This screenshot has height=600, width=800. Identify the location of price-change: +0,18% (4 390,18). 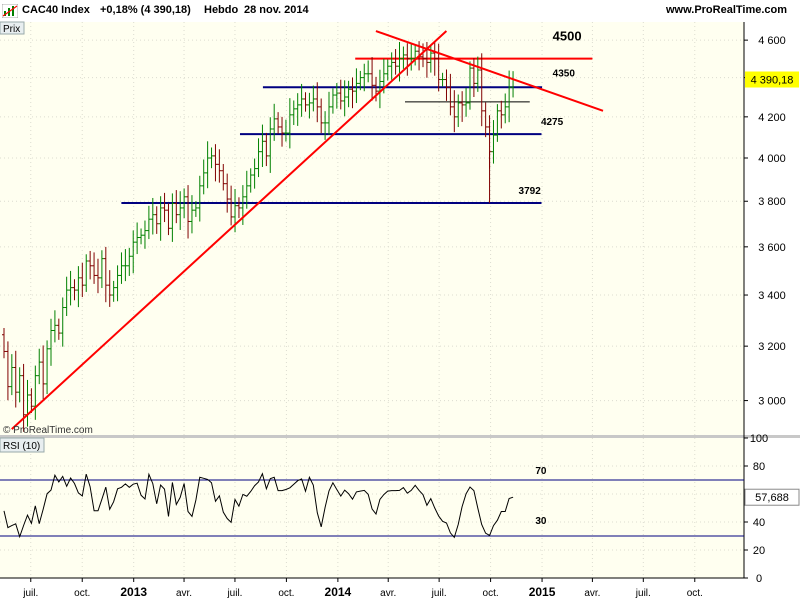
(145, 10).